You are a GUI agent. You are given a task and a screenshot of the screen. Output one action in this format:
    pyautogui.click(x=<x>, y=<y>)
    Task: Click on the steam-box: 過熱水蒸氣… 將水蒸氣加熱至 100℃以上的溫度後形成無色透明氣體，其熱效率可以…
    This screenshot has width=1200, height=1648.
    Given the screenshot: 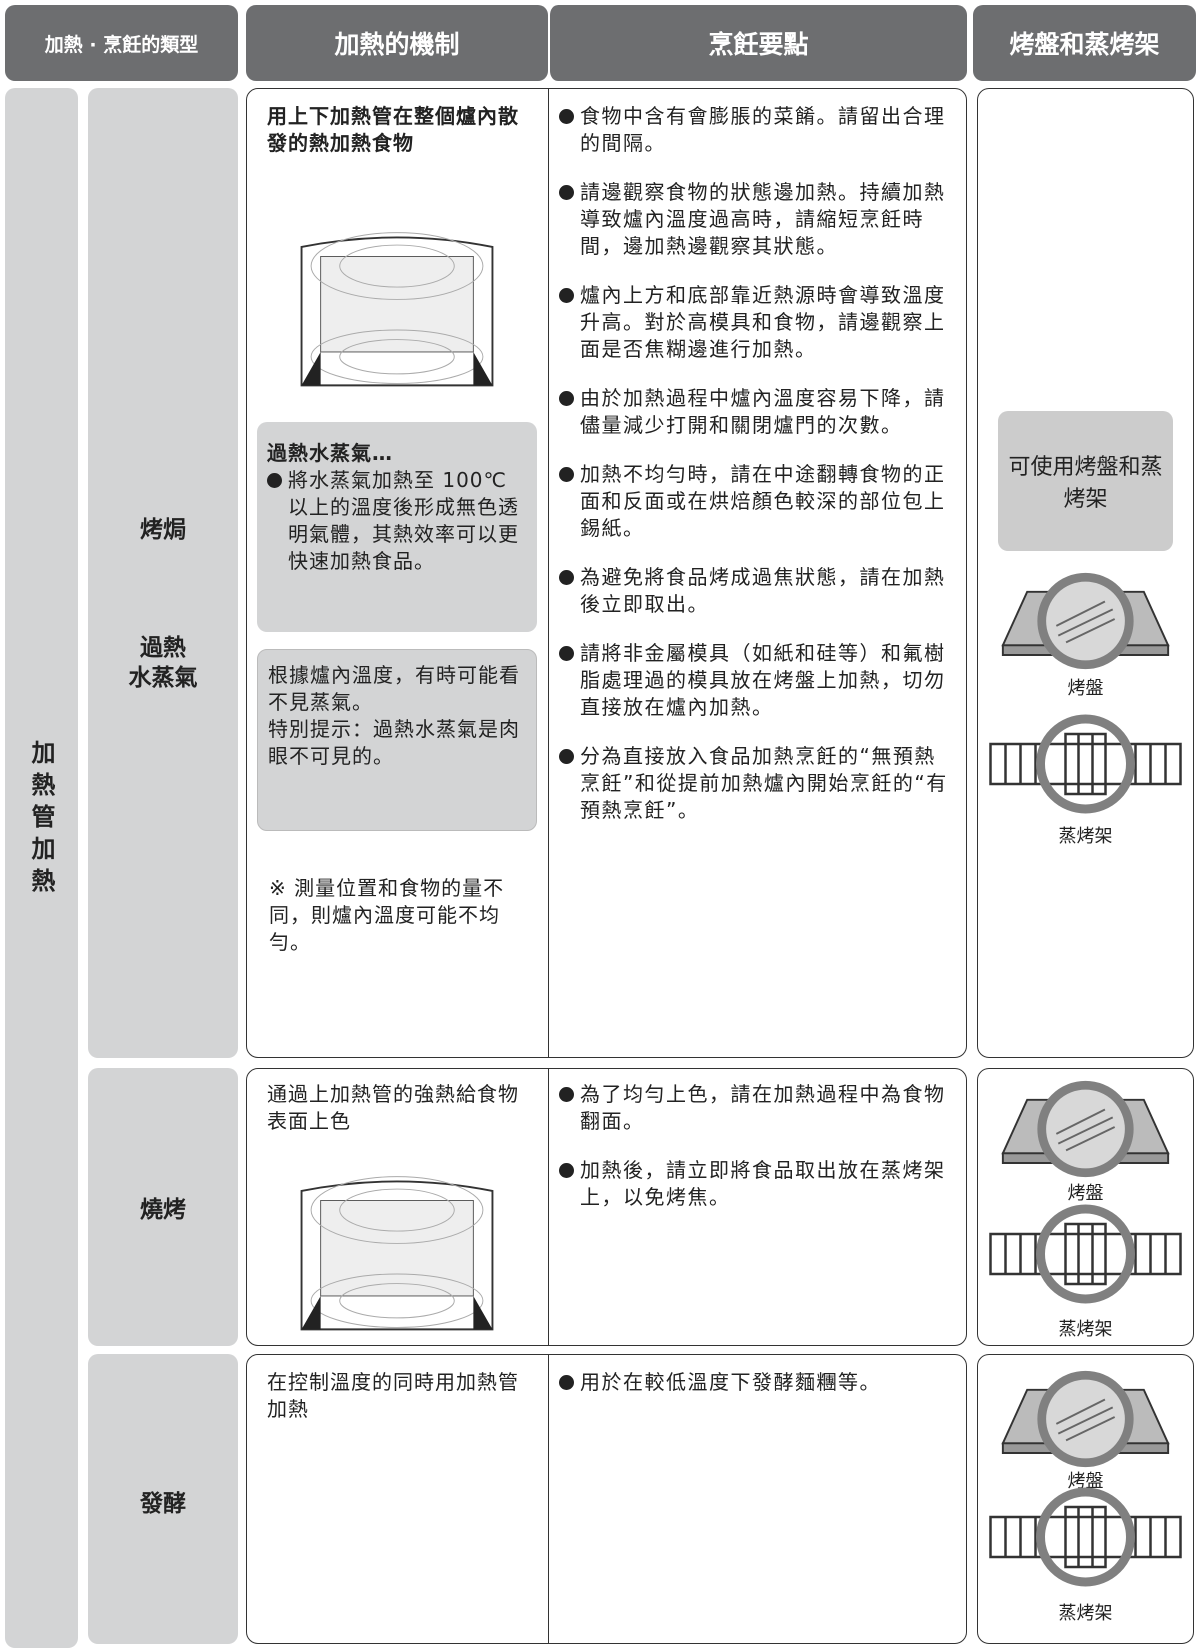 What is the action you would take?
    pyautogui.click(x=397, y=527)
    